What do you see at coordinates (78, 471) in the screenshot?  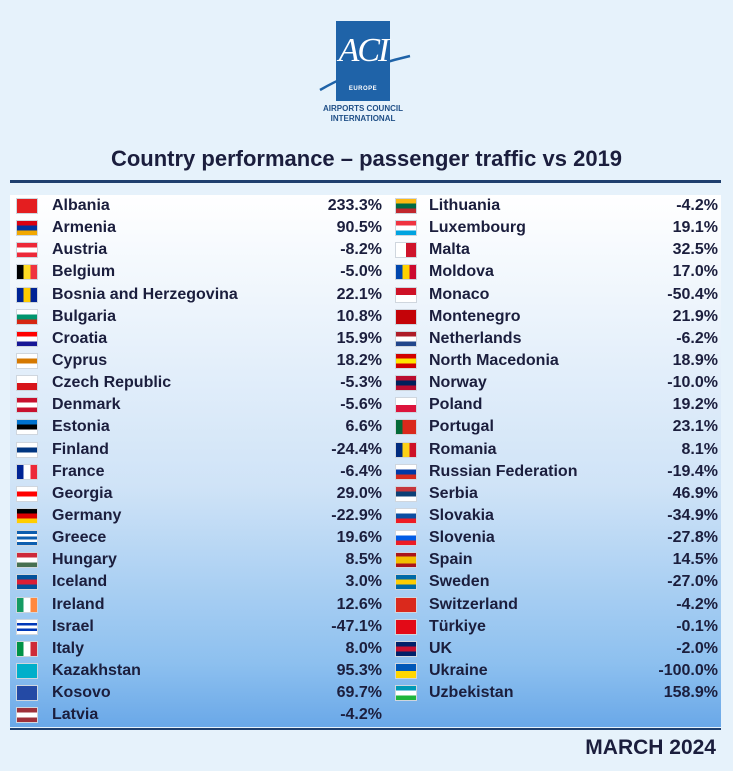 I see `country-name: France` at bounding box center [78, 471].